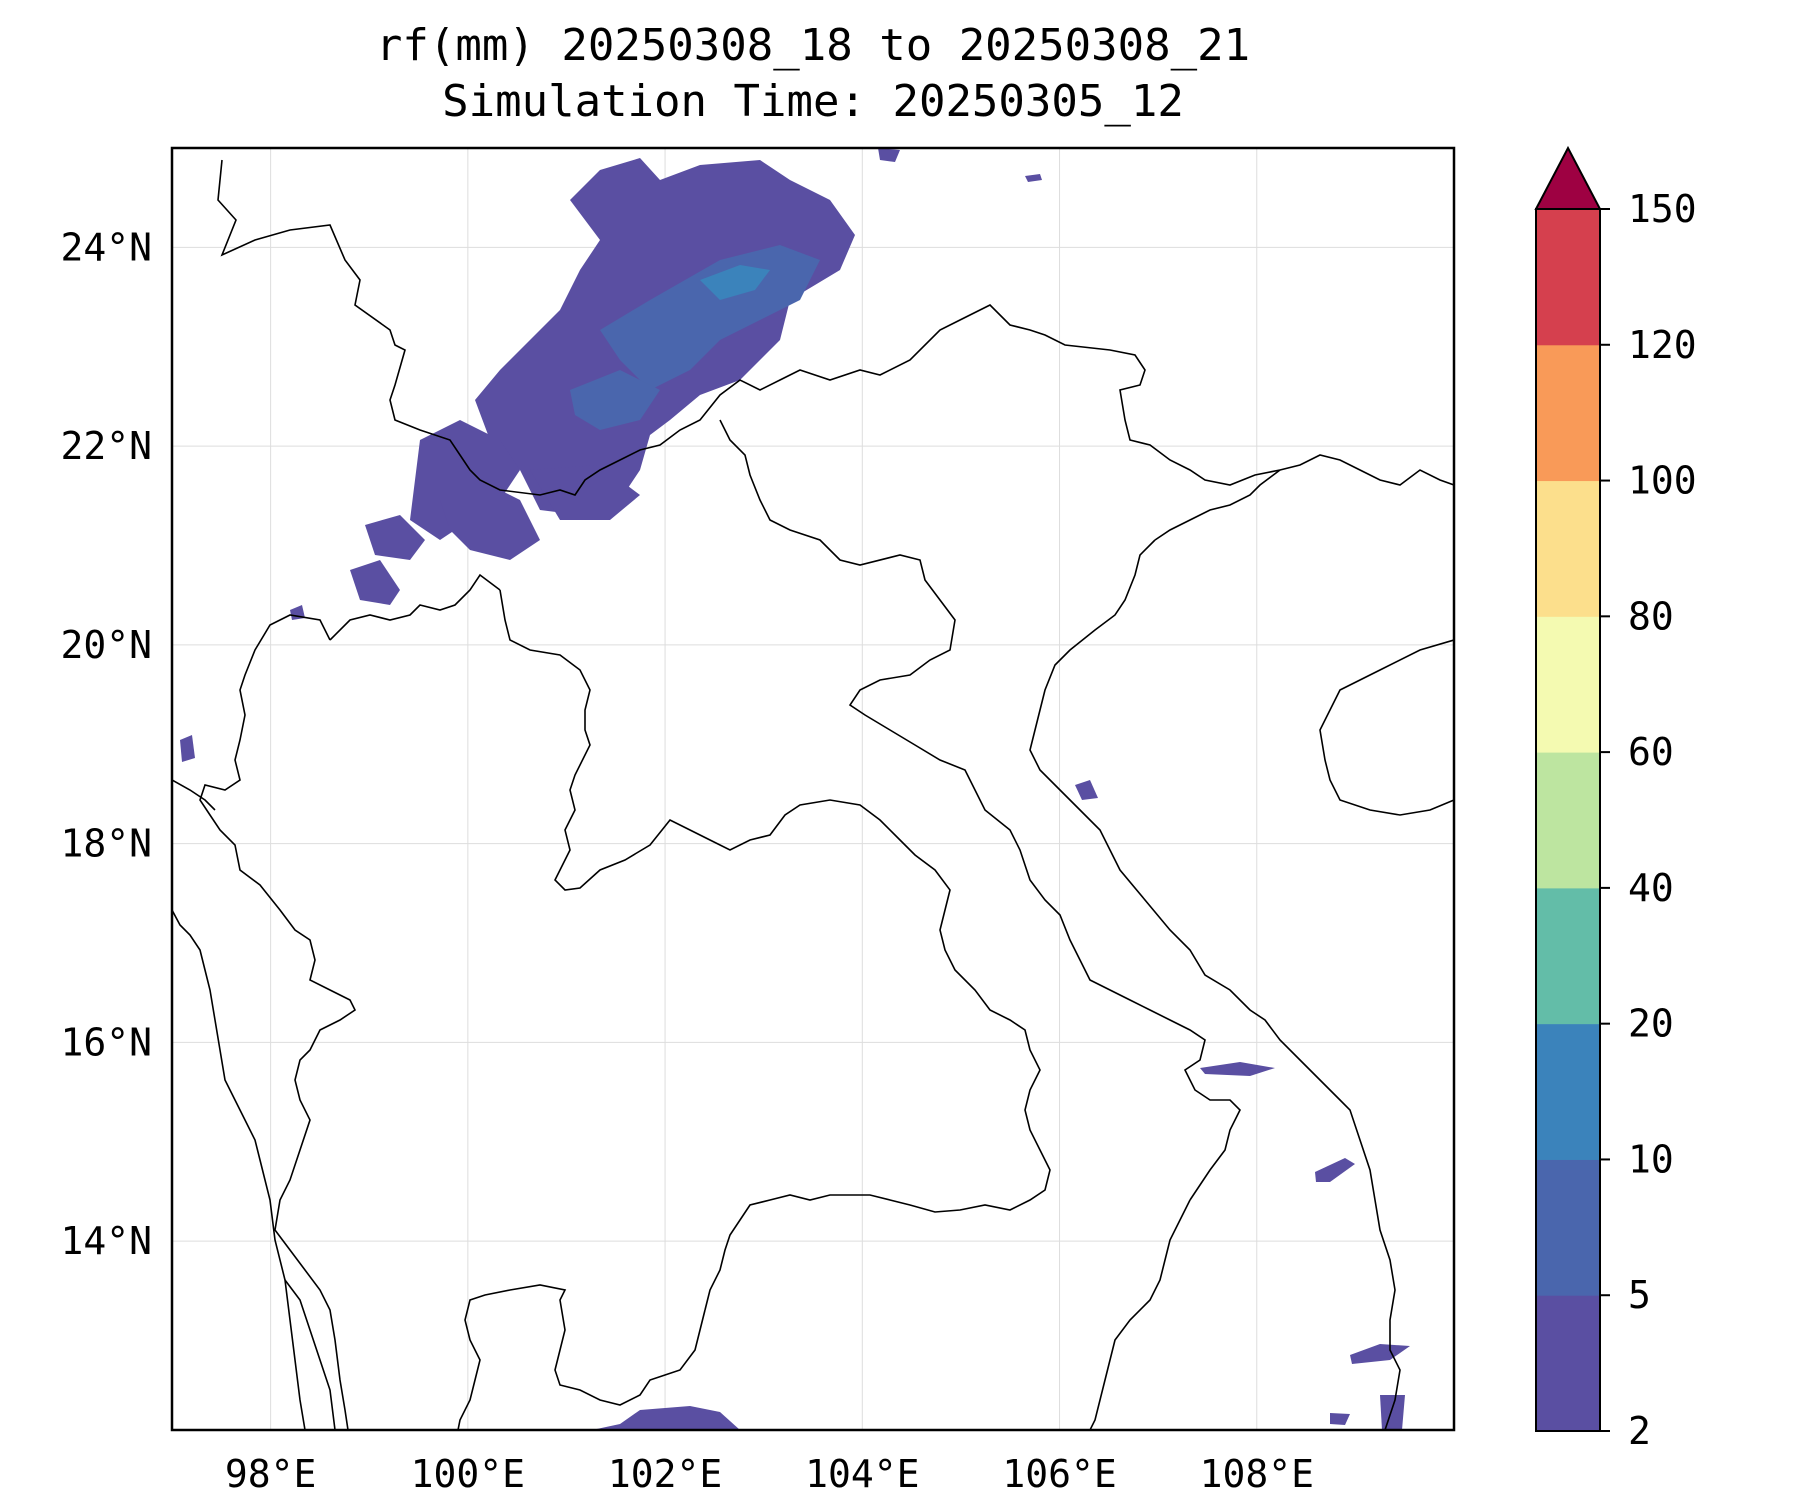 The width and height of the screenshot is (1800, 1500). Describe the element at coordinates (1568, 177) in the screenshot. I see `colorbar-extend-arrow` at that location.